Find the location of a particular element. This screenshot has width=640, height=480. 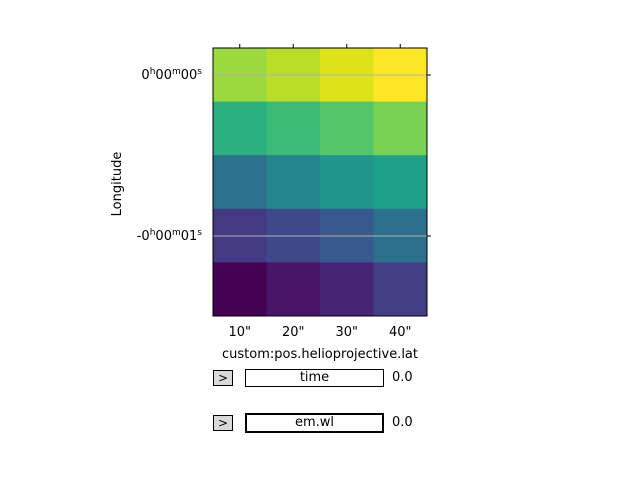

slider-em-wl-row: > em.wl 0.0 is located at coordinates (320, 424).